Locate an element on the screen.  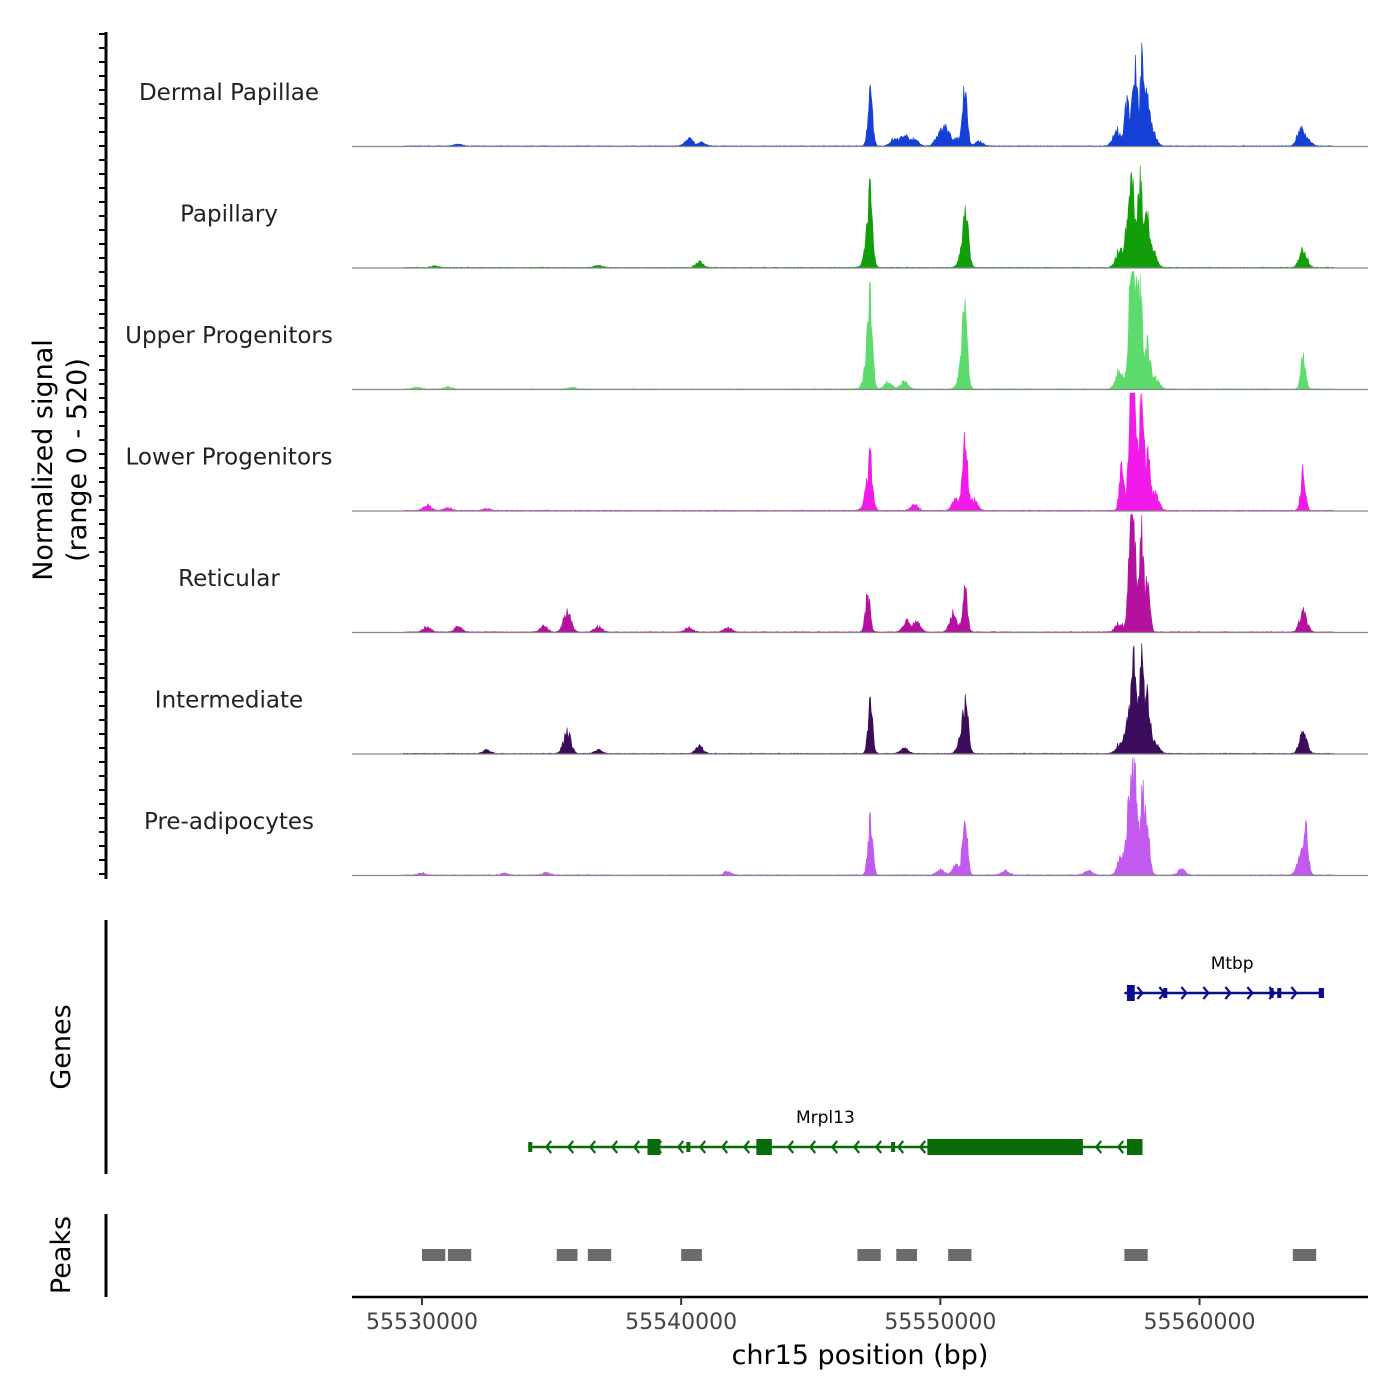
peaks-panel is located at coordinates (710, 1255).